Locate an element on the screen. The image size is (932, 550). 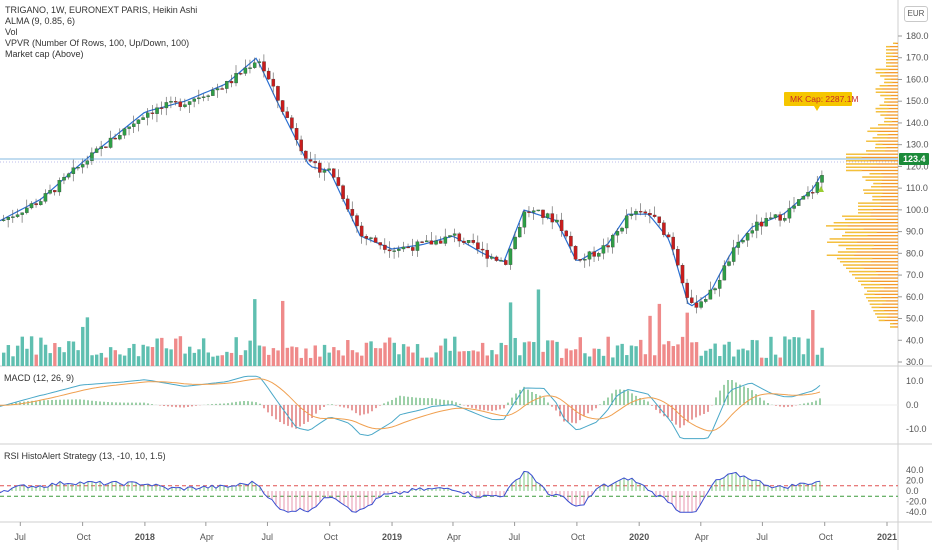
indicator-vpvr: VPVR (Number Of Rows, 100, Up/Down, 100) is located at coordinates (97, 43).